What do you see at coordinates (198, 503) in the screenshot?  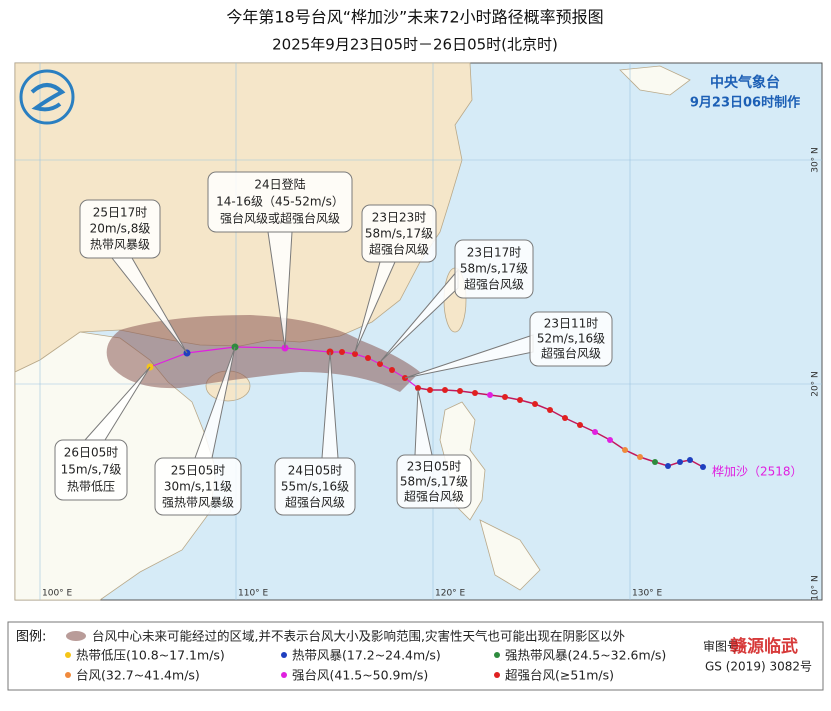 I see `callout-text: 强热带风暴级` at bounding box center [198, 503].